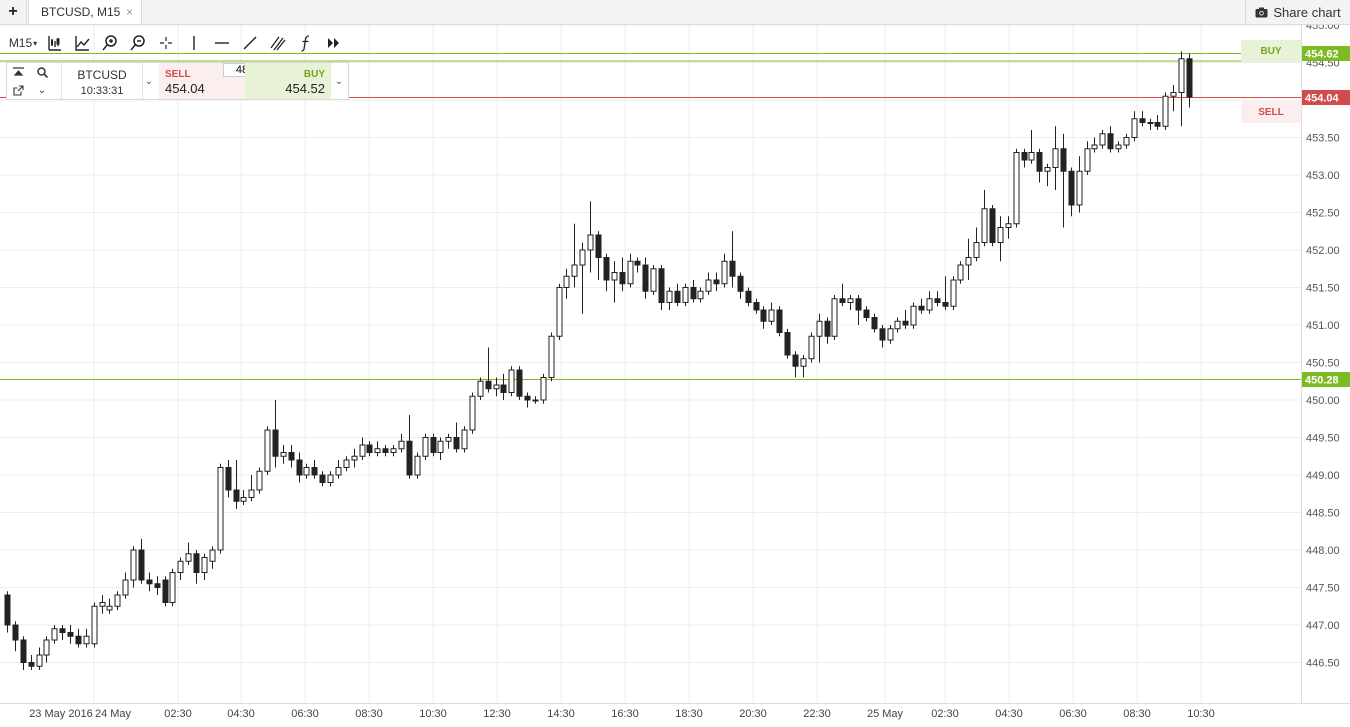 The height and width of the screenshot is (727, 1350). I want to click on trend-line-icon, so click(250, 43).